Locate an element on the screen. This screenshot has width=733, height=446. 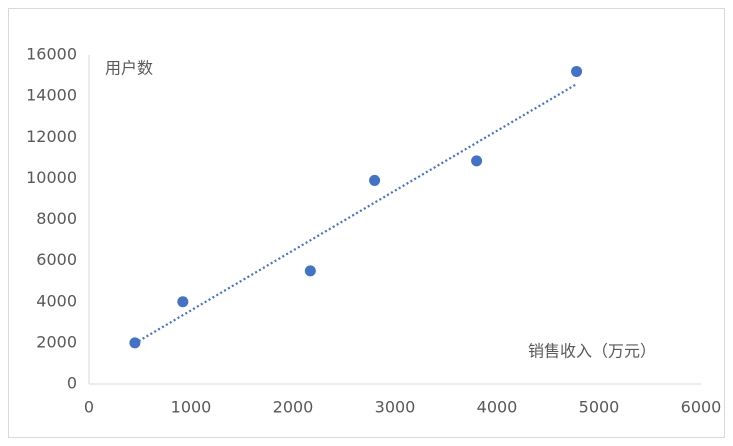
y-axis-label: 用户数 is located at coordinates (129, 68).